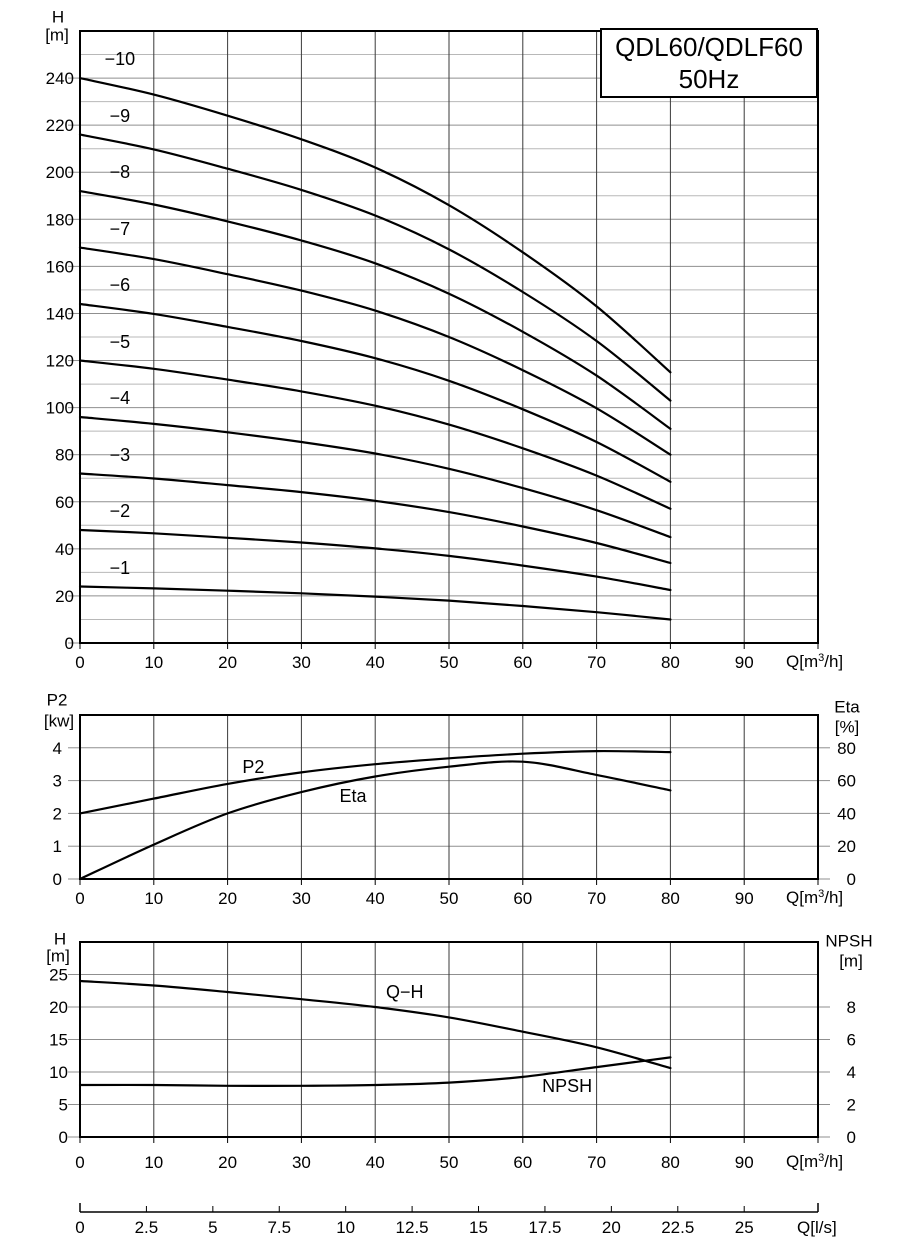 The width and height of the screenshot is (902, 1252). Describe the element at coordinates (147, 1227) in the screenshot. I see `ls-tick-label: 2.5` at that location.